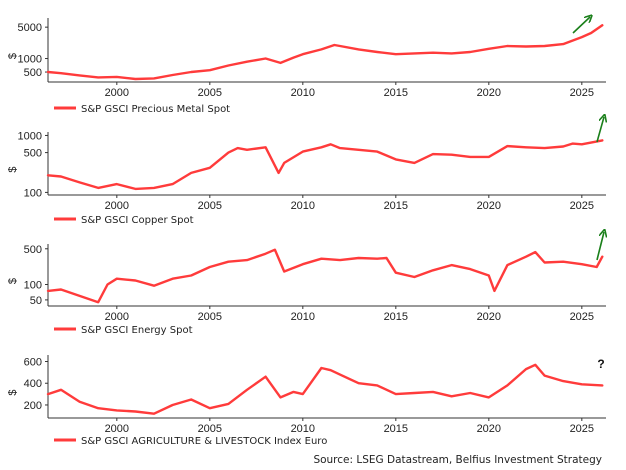 The width and height of the screenshot is (626, 470). What do you see at coordinates (137, 330) in the screenshot?
I see `legend-label: S&P GSCI Energy Spot` at bounding box center [137, 330].